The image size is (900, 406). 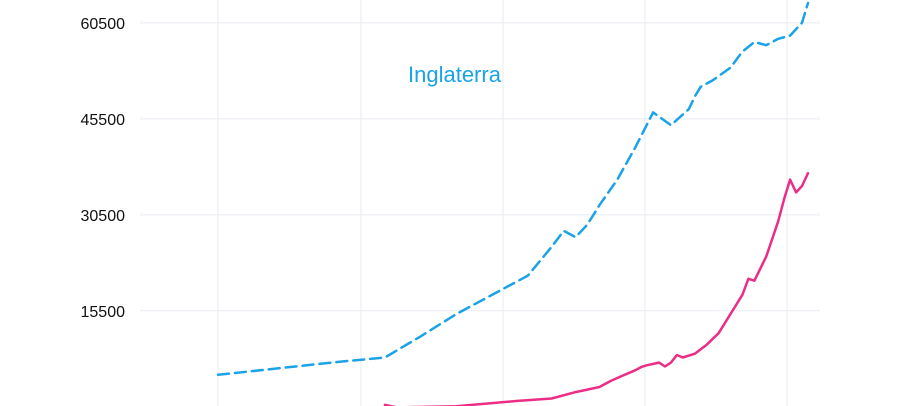 What do you see at coordinates (103, 24) in the screenshot?
I see `y-tick-label: 60500` at bounding box center [103, 24].